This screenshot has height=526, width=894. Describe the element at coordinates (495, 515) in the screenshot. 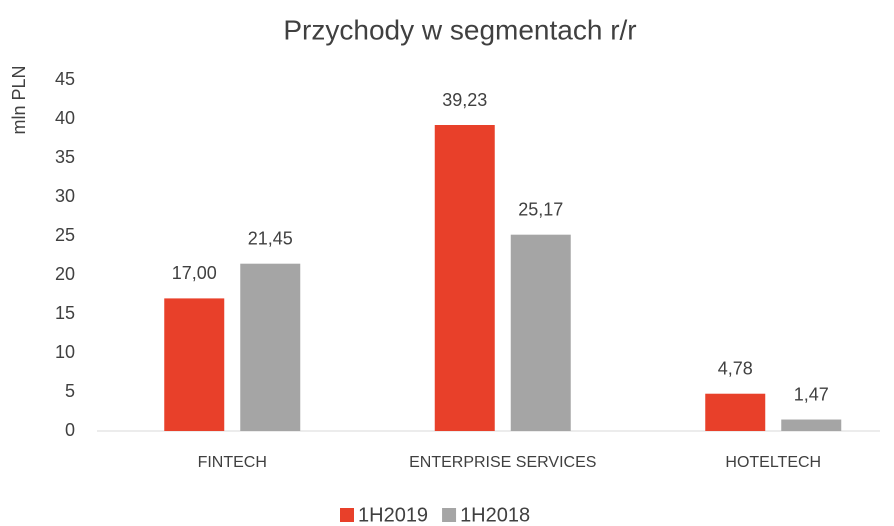

I see `legend-label: 1H2018` at that location.